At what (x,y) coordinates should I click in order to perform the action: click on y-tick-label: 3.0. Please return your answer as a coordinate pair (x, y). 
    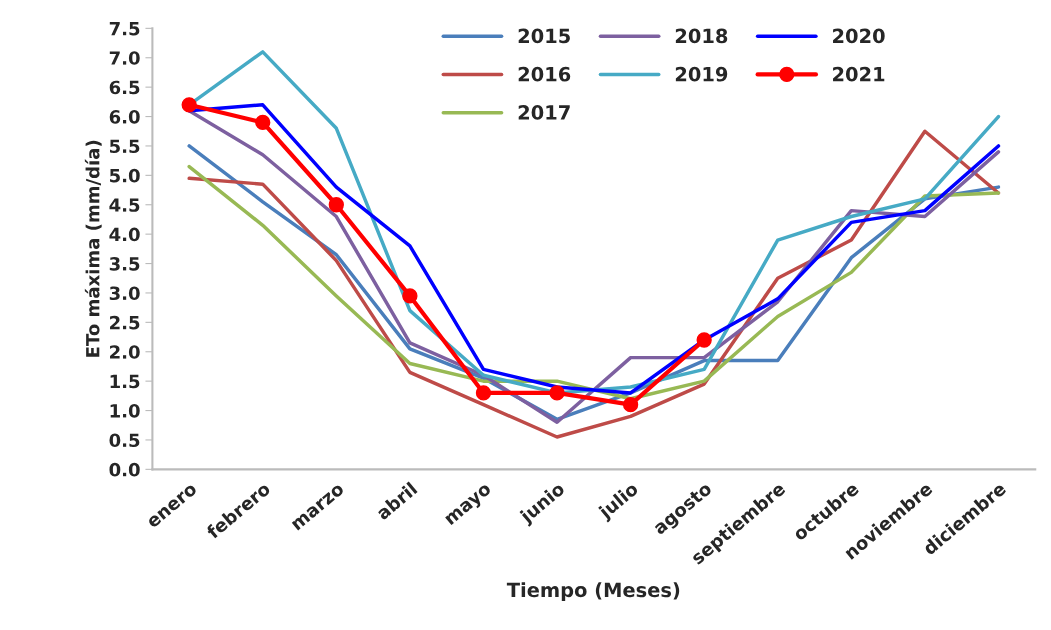
    Looking at the image, I should click on (124, 293).